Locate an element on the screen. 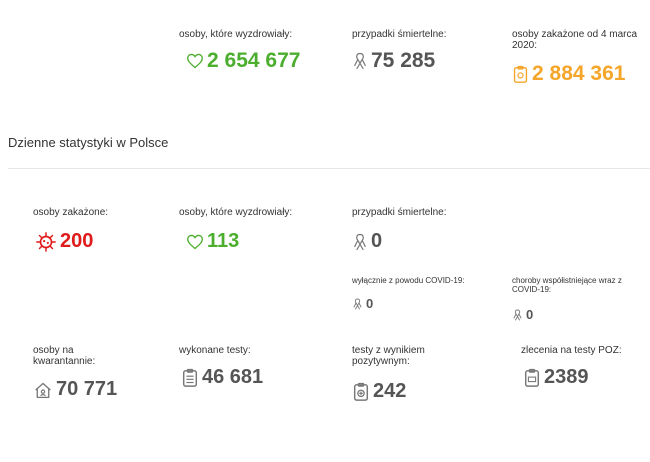 This screenshot has height=462, width=650. daily-deaths-value: 0 is located at coordinates (377, 241).